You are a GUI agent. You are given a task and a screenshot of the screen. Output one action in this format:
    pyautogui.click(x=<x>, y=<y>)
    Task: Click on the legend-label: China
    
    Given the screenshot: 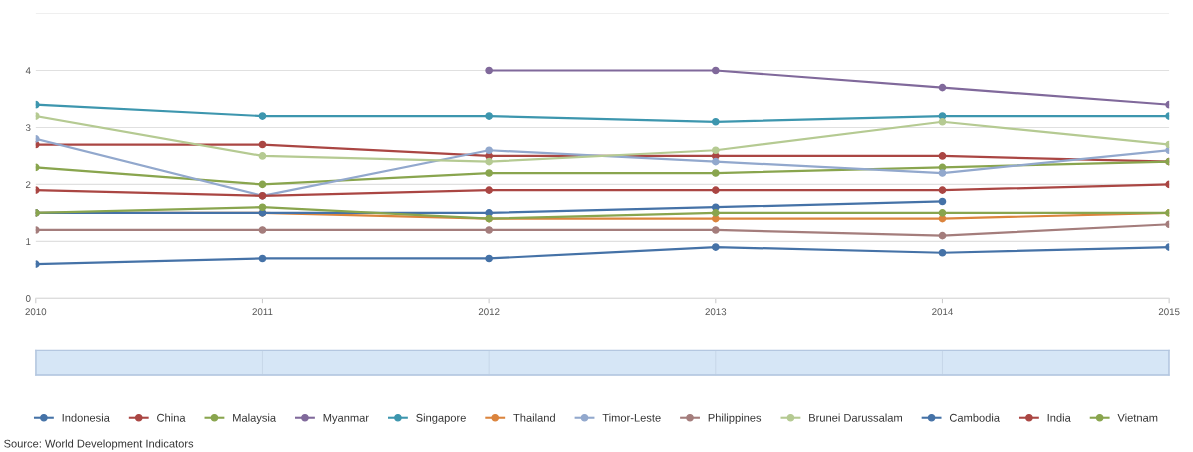 What is the action you would take?
    pyautogui.click(x=171, y=417)
    